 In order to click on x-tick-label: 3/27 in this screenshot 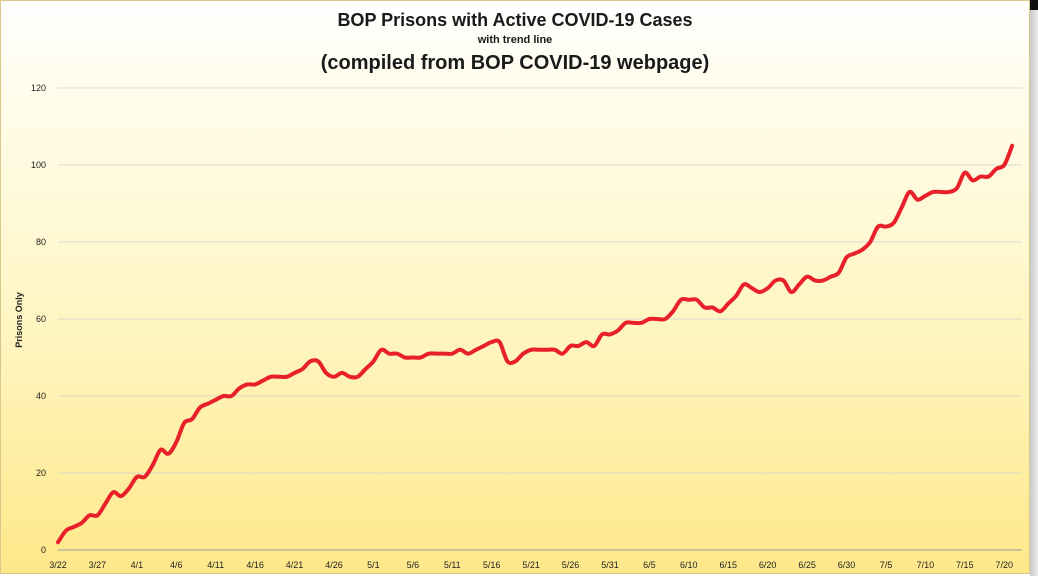, I will do `click(98, 565)`.